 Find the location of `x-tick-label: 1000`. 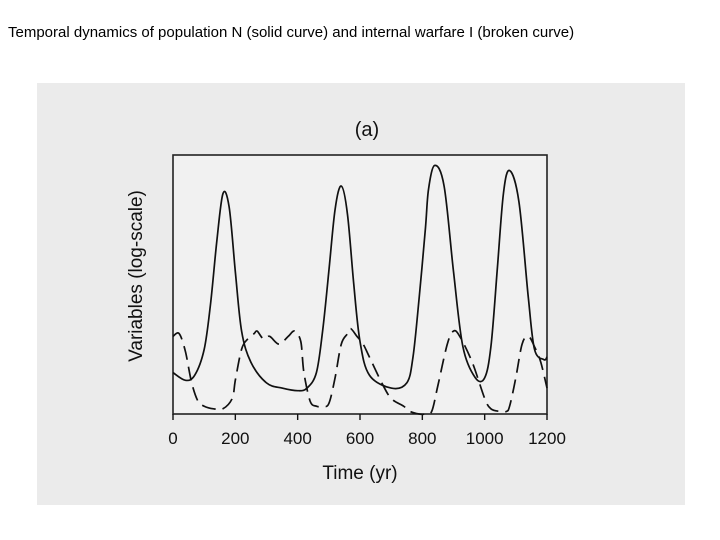

x-tick-label: 1000 is located at coordinates (485, 438).